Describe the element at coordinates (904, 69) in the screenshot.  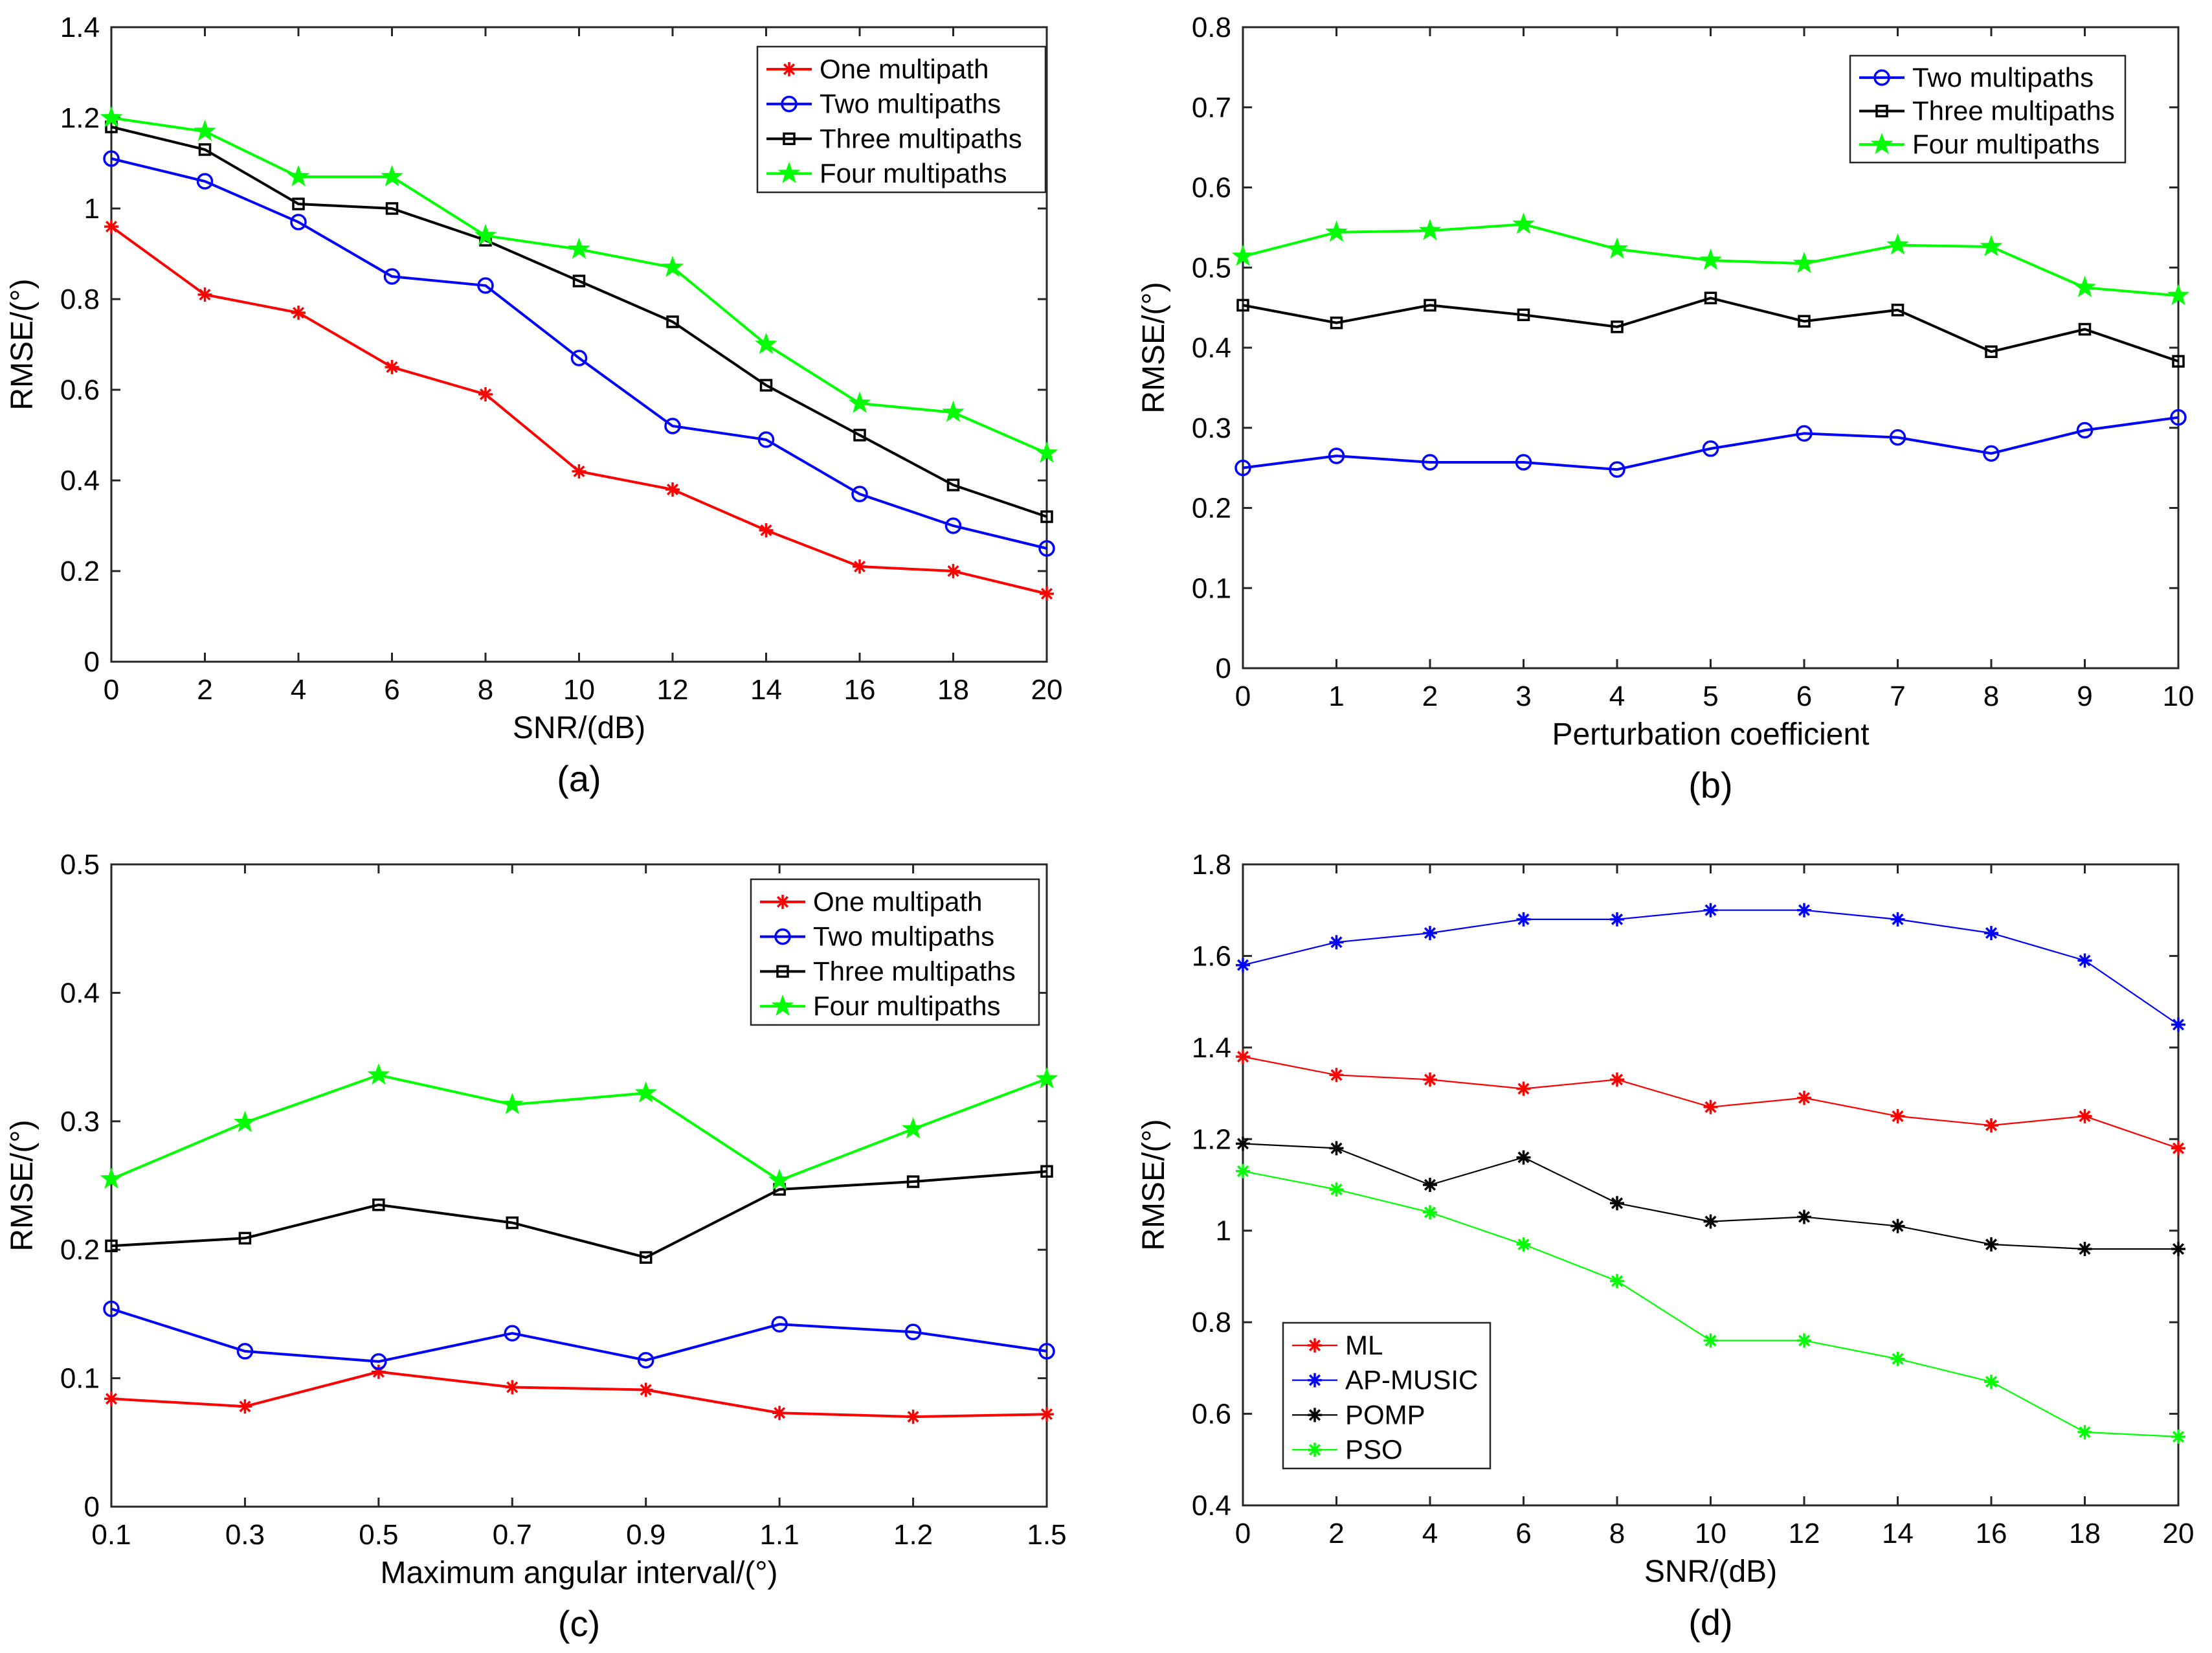
I see `legend-label: One multipath` at that location.